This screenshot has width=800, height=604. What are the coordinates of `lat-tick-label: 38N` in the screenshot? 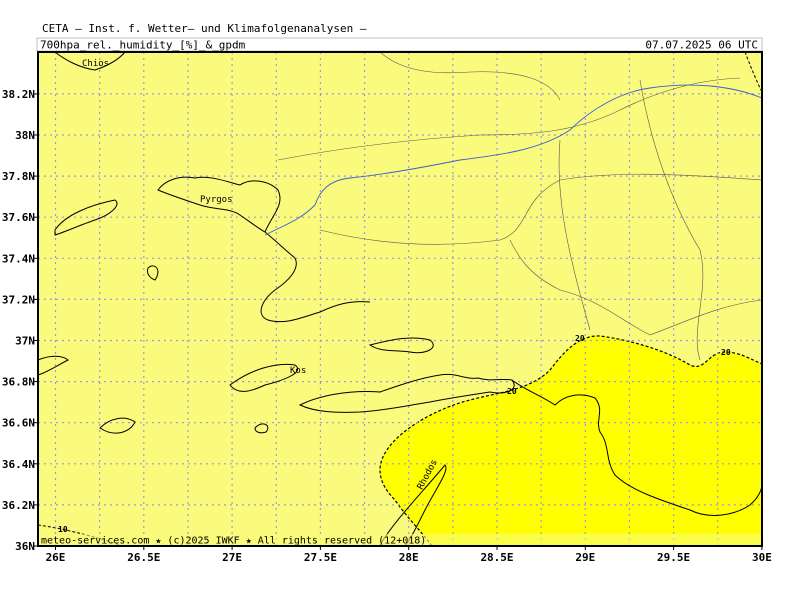 It's located at (25, 135).